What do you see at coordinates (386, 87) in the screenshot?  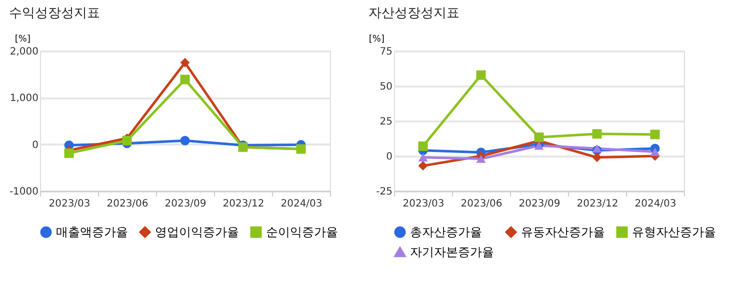 I see `y-tick-label: 50` at bounding box center [386, 87].